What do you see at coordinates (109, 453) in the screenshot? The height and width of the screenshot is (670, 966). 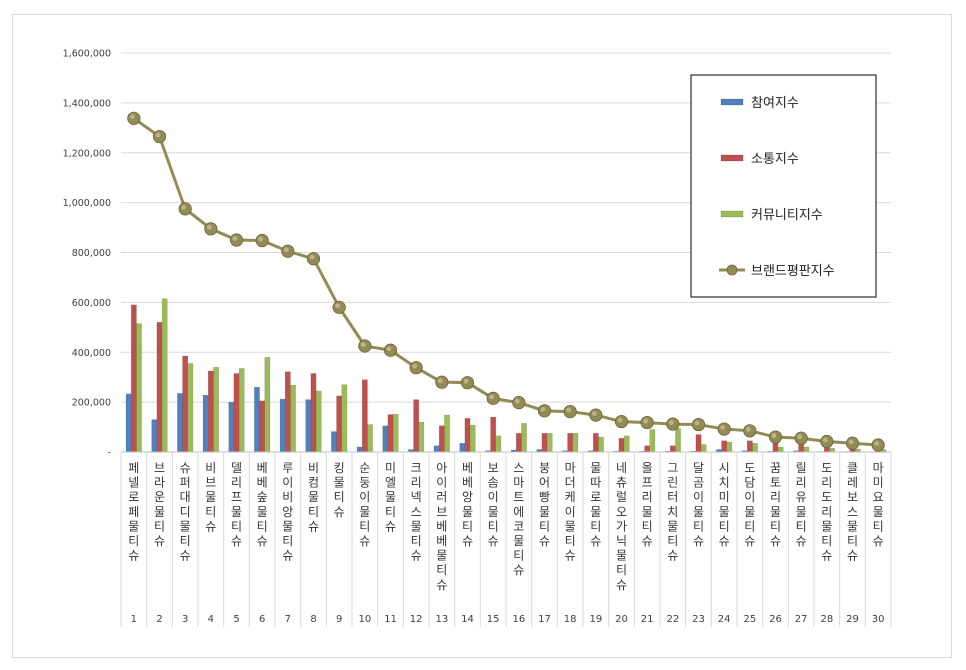 I see `y-tick-label: -` at bounding box center [109, 453].